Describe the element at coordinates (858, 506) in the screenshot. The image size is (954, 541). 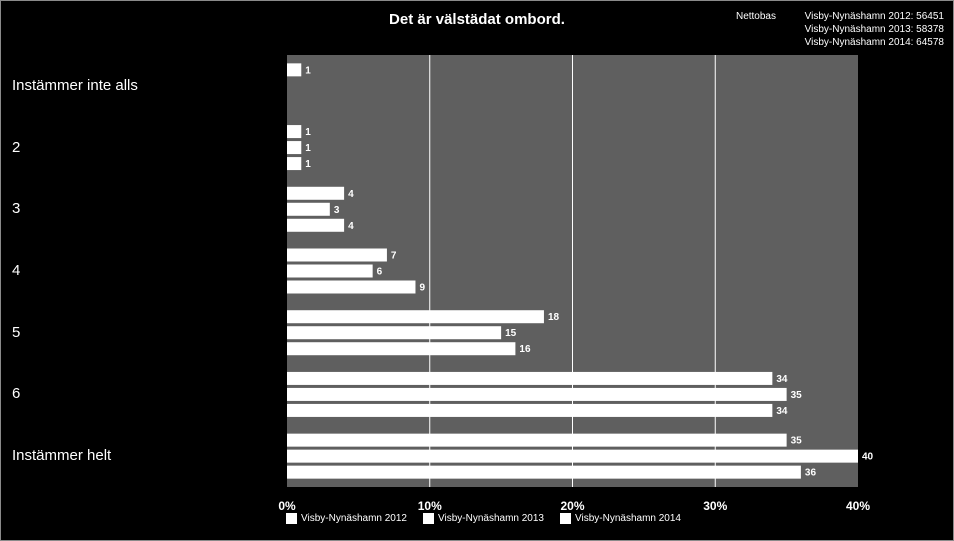
I see `x-tick-label: 40%` at that location.